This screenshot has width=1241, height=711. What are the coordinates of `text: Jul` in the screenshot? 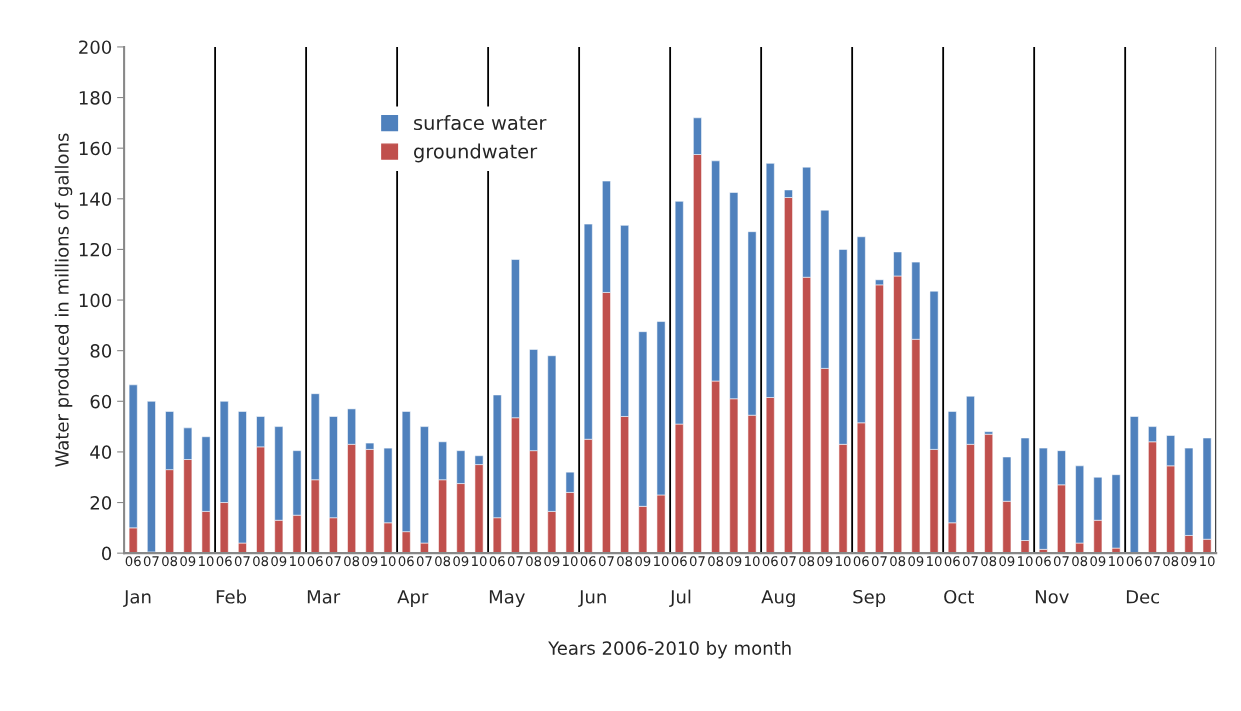 It's located at (680, 598).